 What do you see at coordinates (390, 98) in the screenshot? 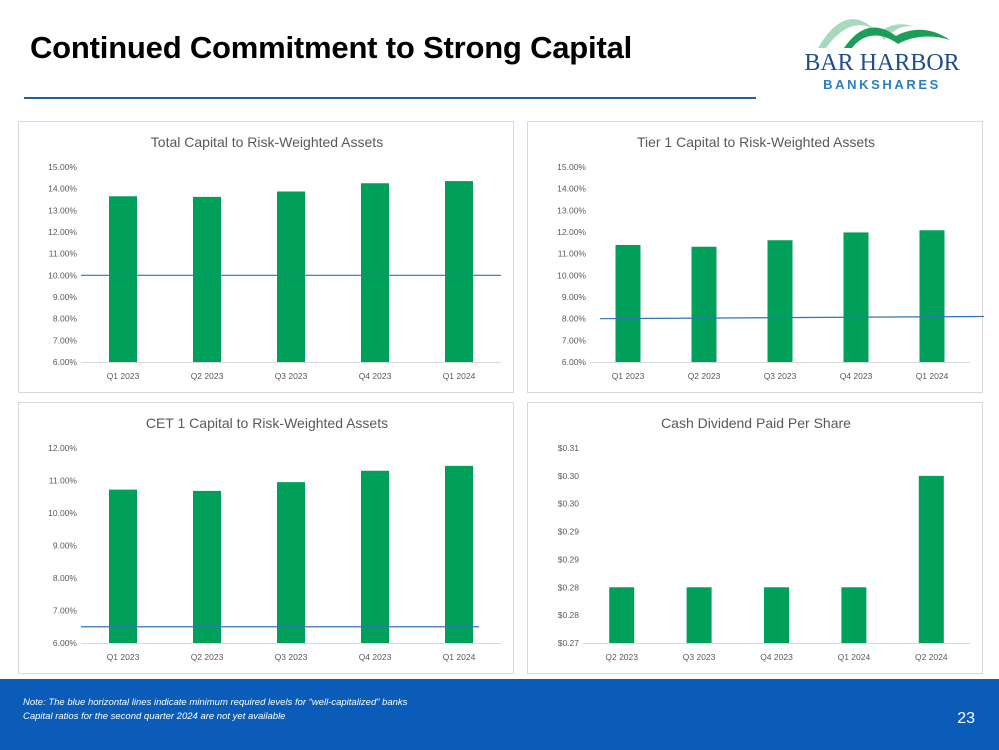
I see `title-underline` at bounding box center [390, 98].